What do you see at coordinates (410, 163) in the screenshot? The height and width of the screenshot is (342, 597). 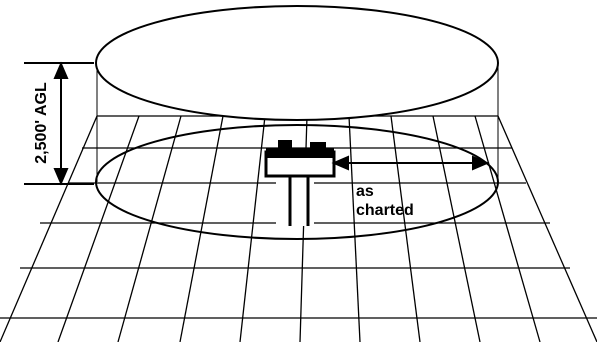 I see `radius-arrow` at bounding box center [410, 163].